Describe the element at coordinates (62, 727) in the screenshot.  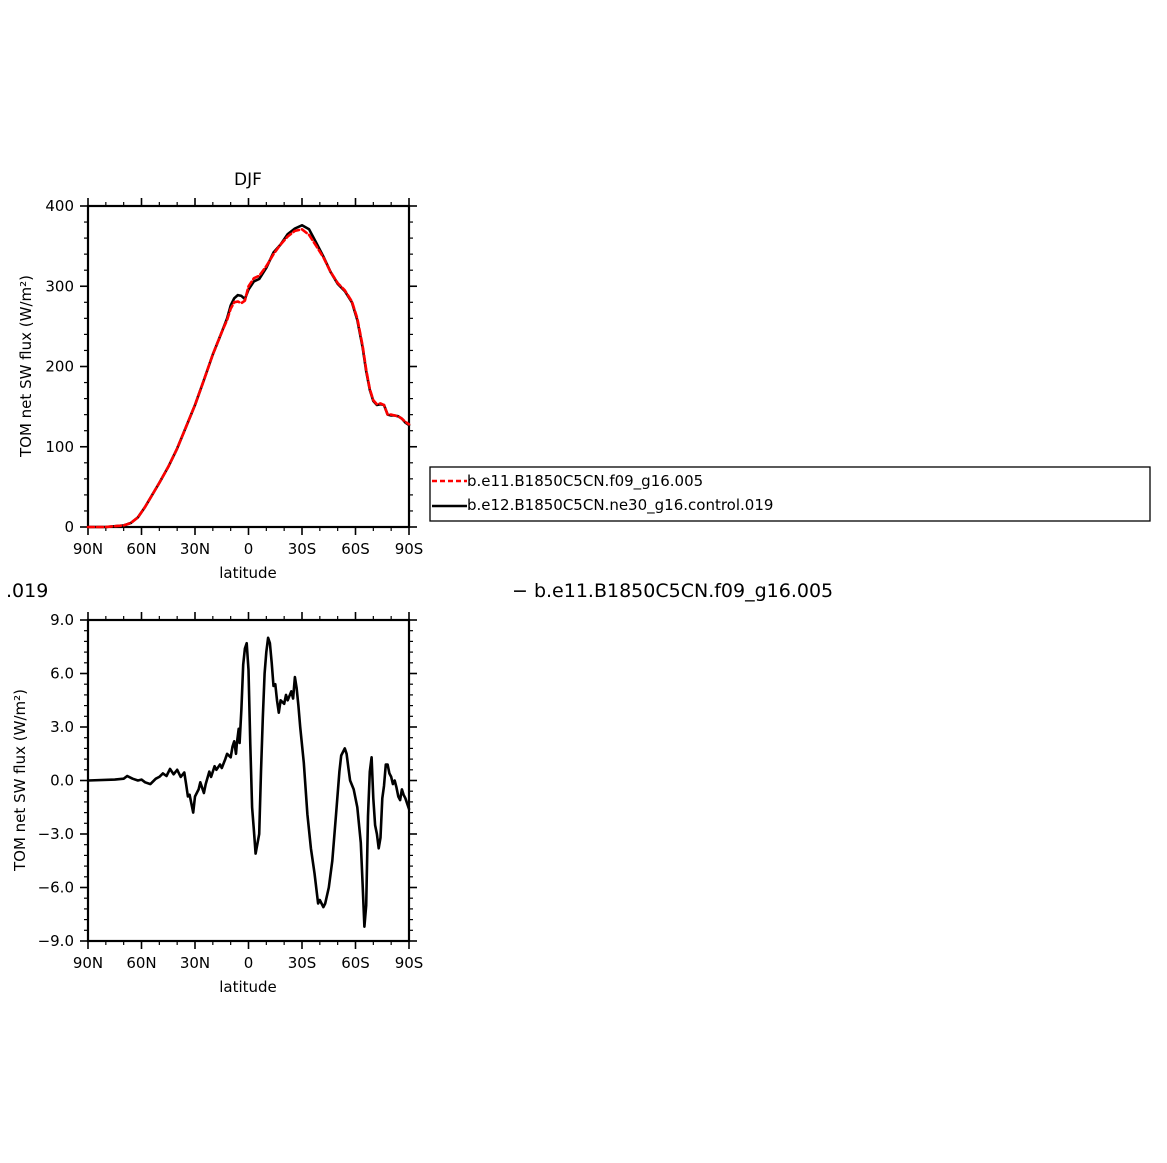
I see `y-tick-label: 3.0` at that location.